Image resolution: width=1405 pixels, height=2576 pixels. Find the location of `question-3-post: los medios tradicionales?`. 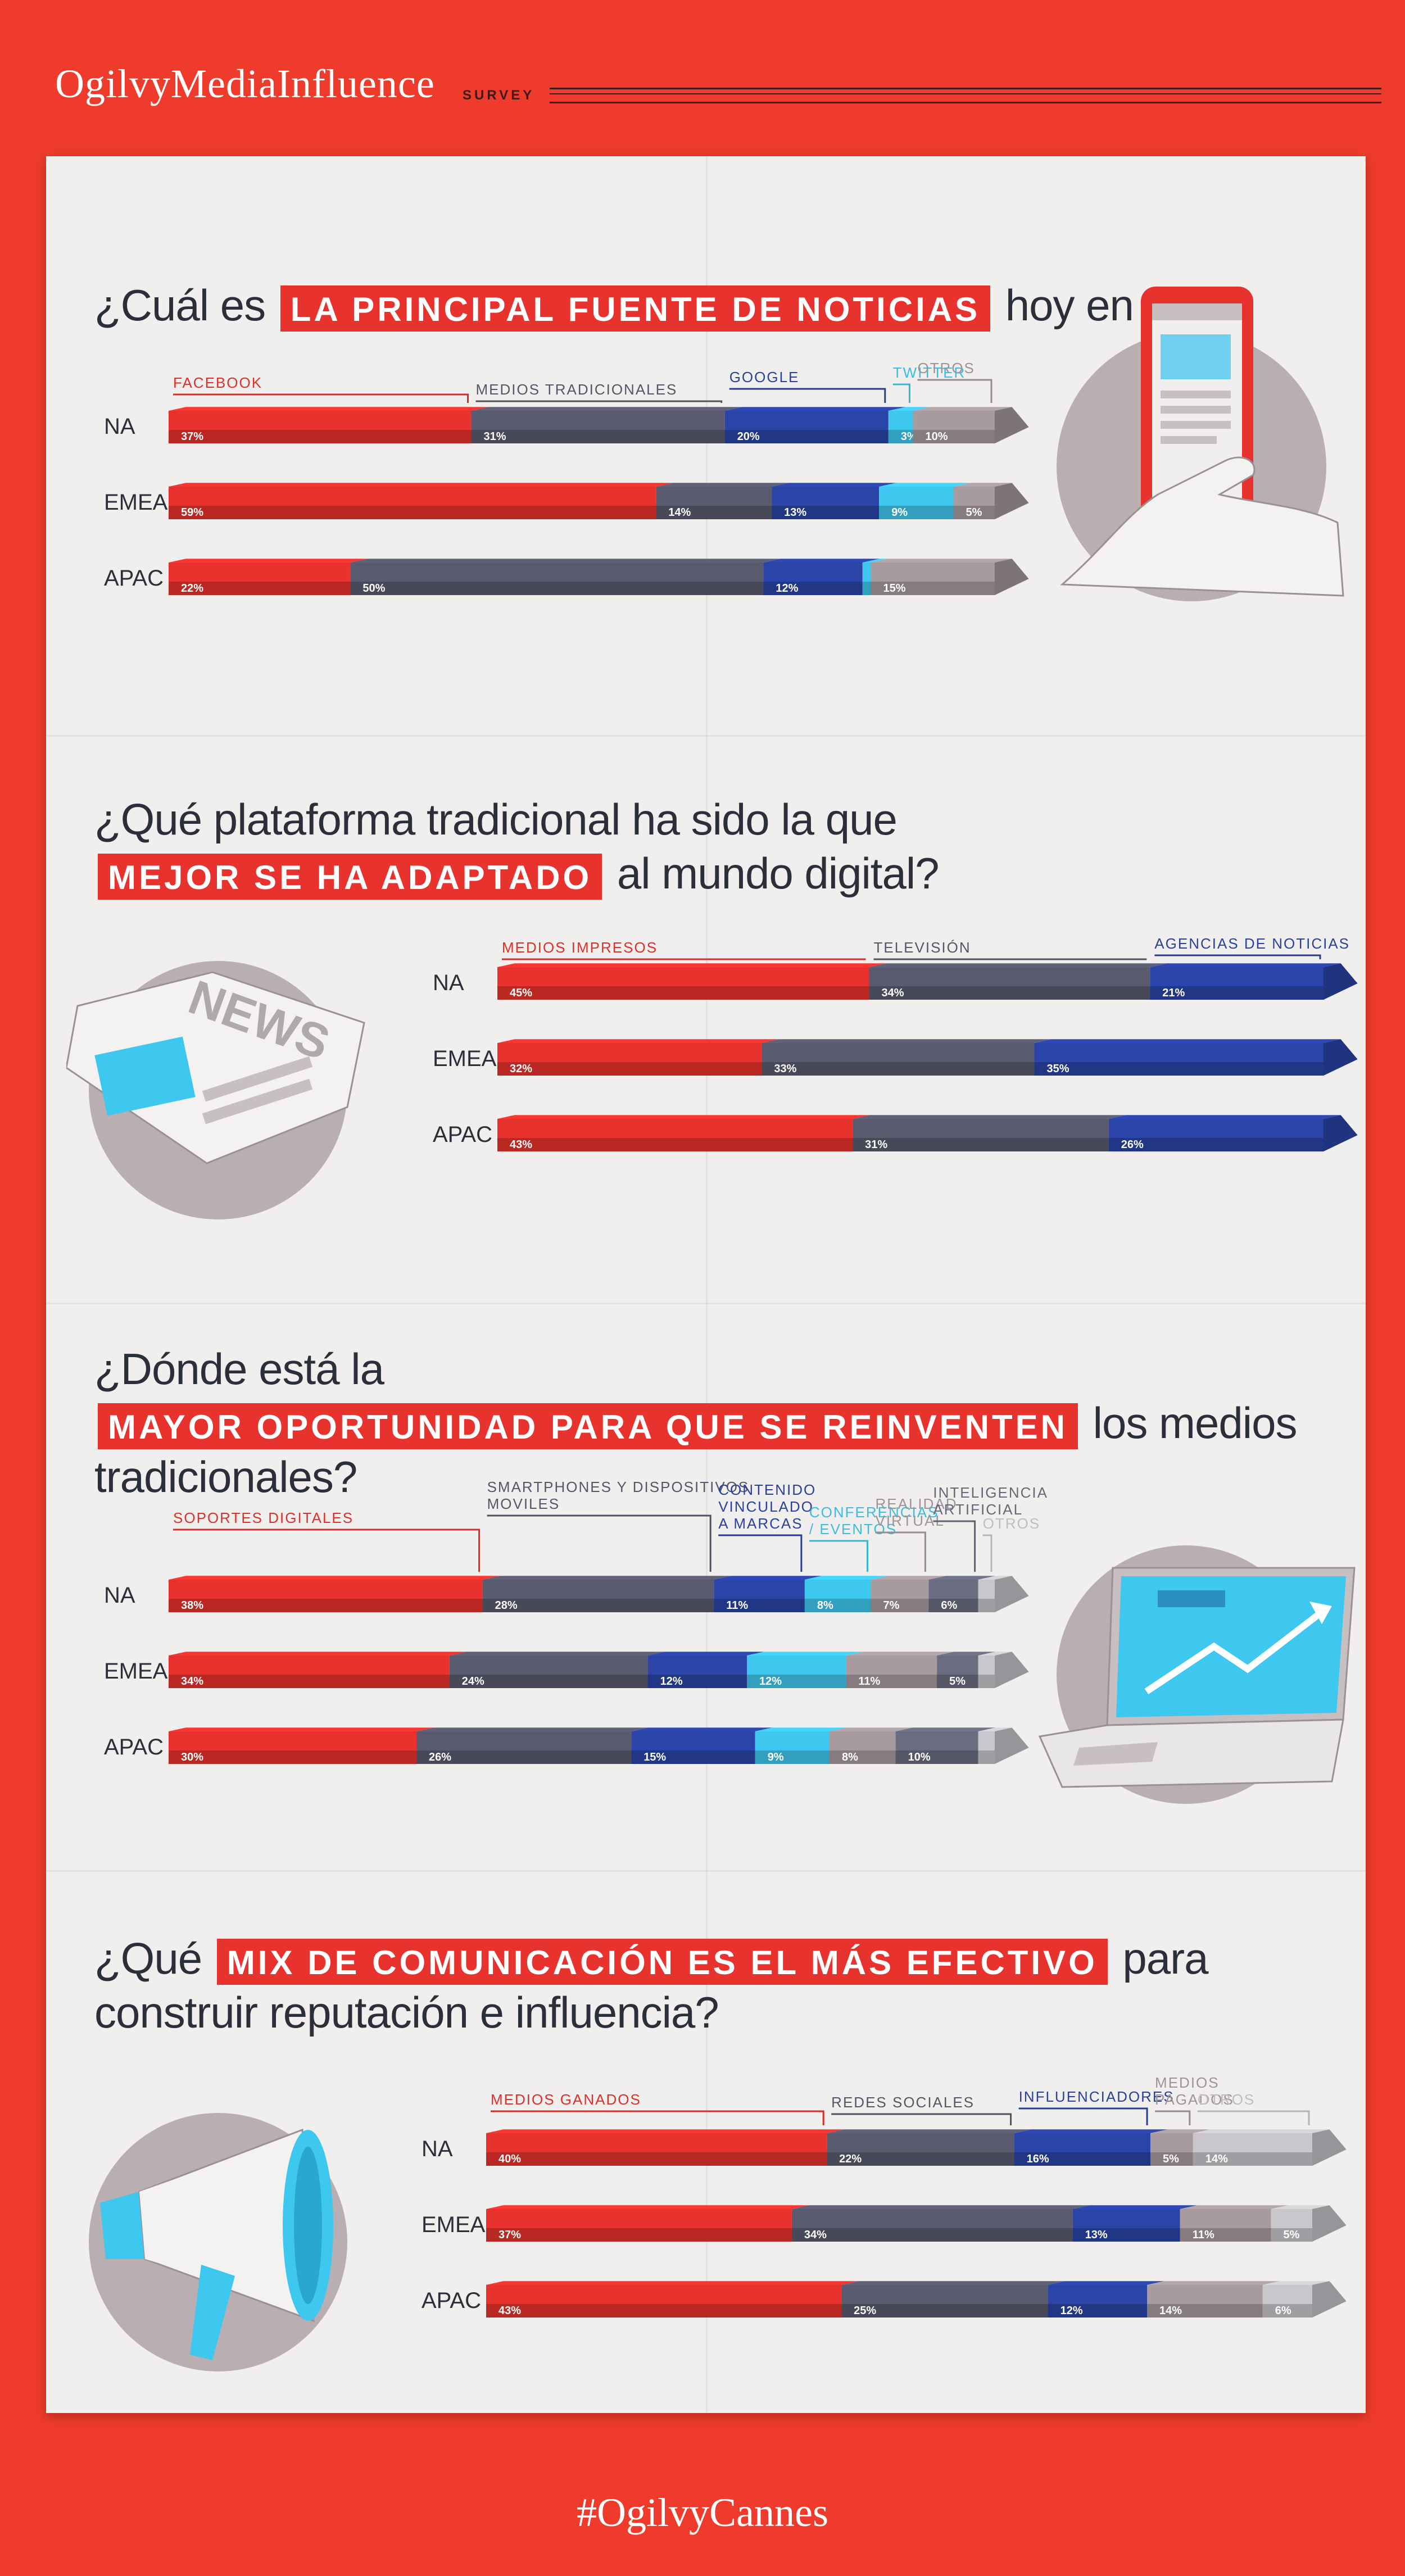

question-3-post: los medios tradicionales? is located at coordinates (695, 1450).